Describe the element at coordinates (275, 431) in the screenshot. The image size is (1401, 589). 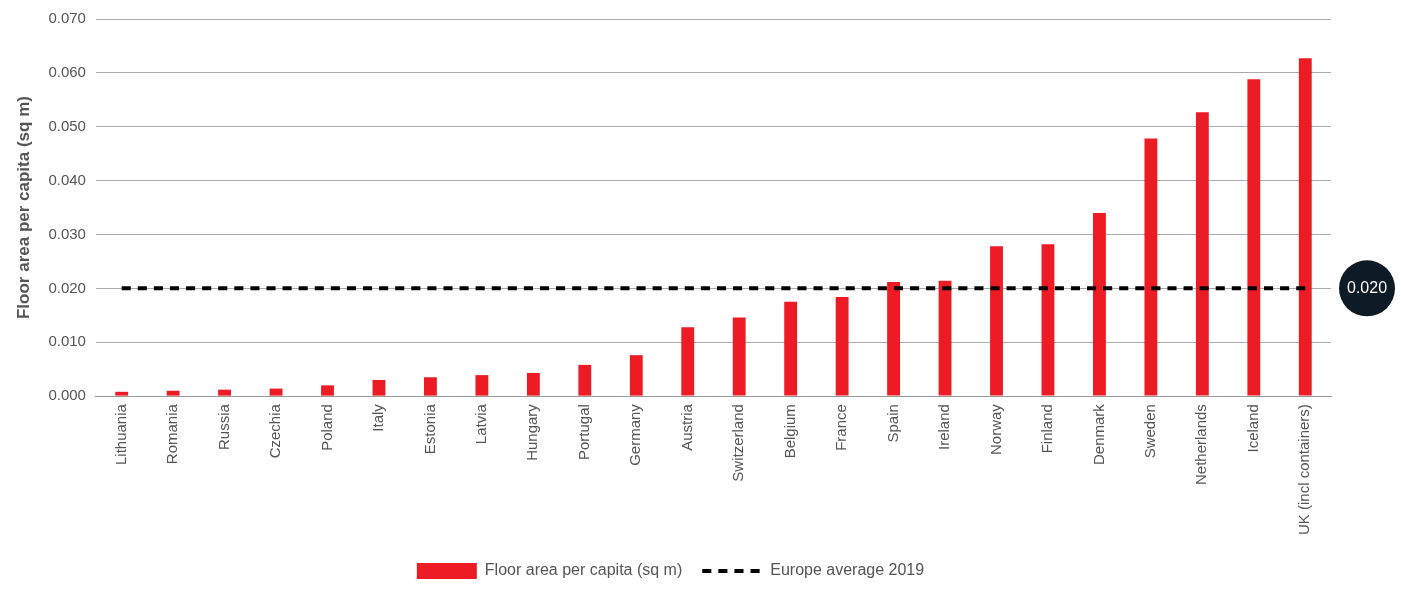
I see `x-tick-label: Czechia` at that location.